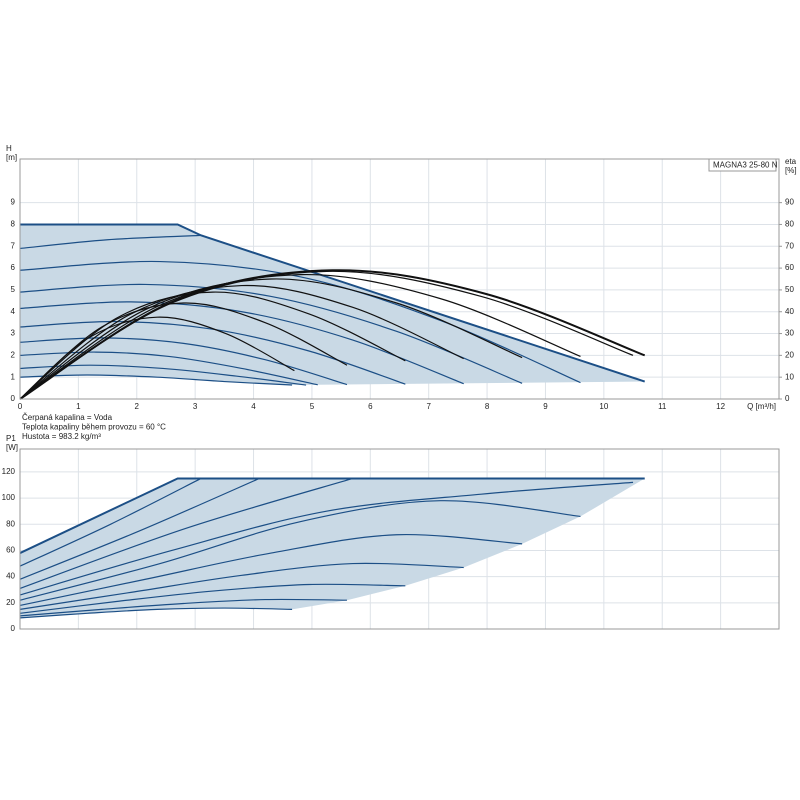 The width and height of the screenshot is (800, 800). Describe the element at coordinates (67, 417) in the screenshot. I see `annotation: Čerpaná kapalina = Voda` at that location.